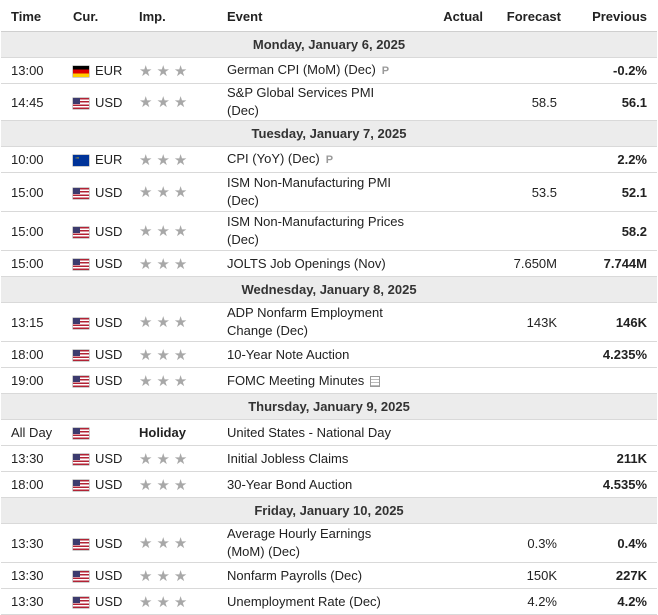 This screenshot has width=658, height=615. I want to click on event-name: FOMC Meeting Minutes, so click(296, 380).